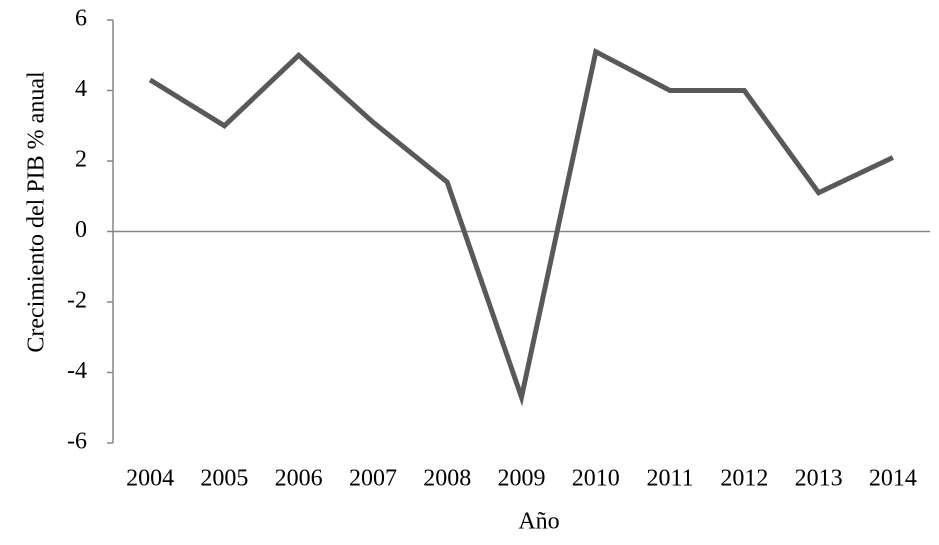  What do you see at coordinates (77, 301) in the screenshot?
I see `y-tick-label: -2` at bounding box center [77, 301].